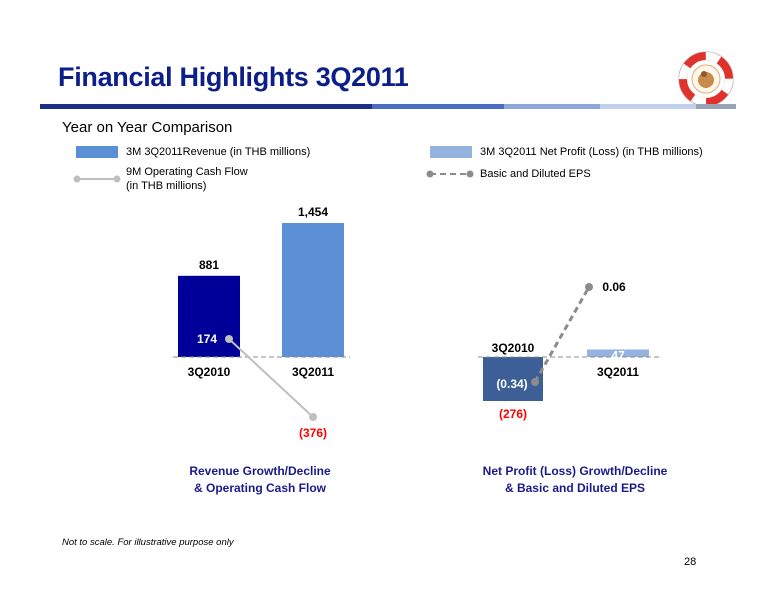  What do you see at coordinates (229, 339) in the screenshot?
I see `cashflow-point-3Q2010` at bounding box center [229, 339].